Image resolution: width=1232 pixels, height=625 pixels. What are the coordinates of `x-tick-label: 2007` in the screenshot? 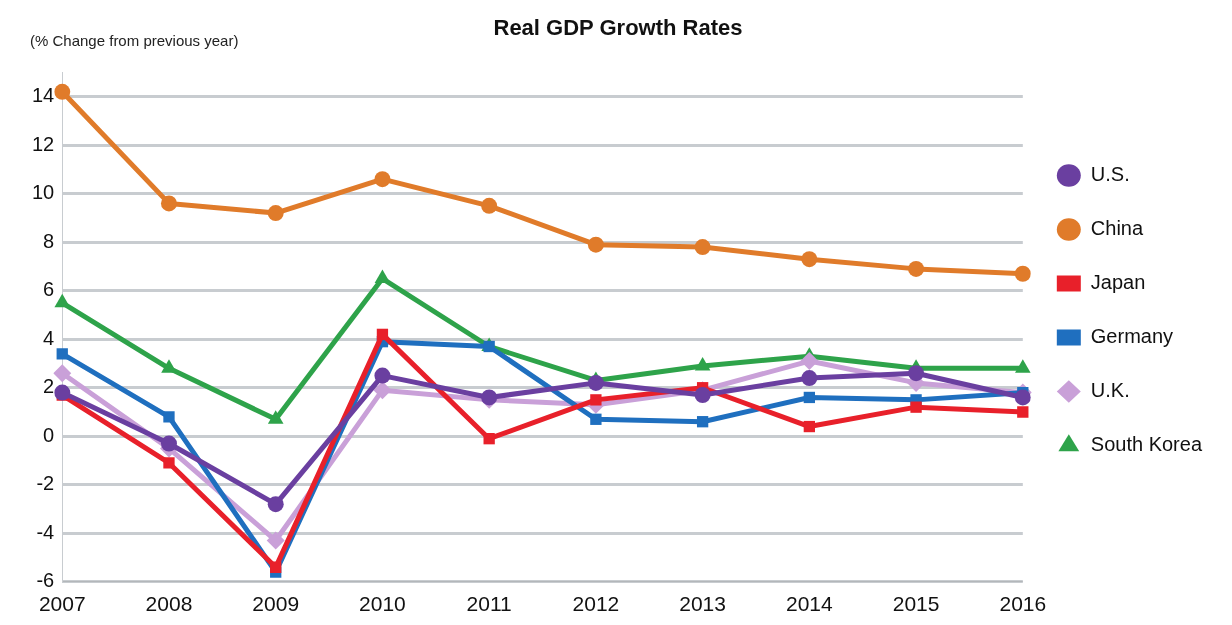 It's located at (62, 604).